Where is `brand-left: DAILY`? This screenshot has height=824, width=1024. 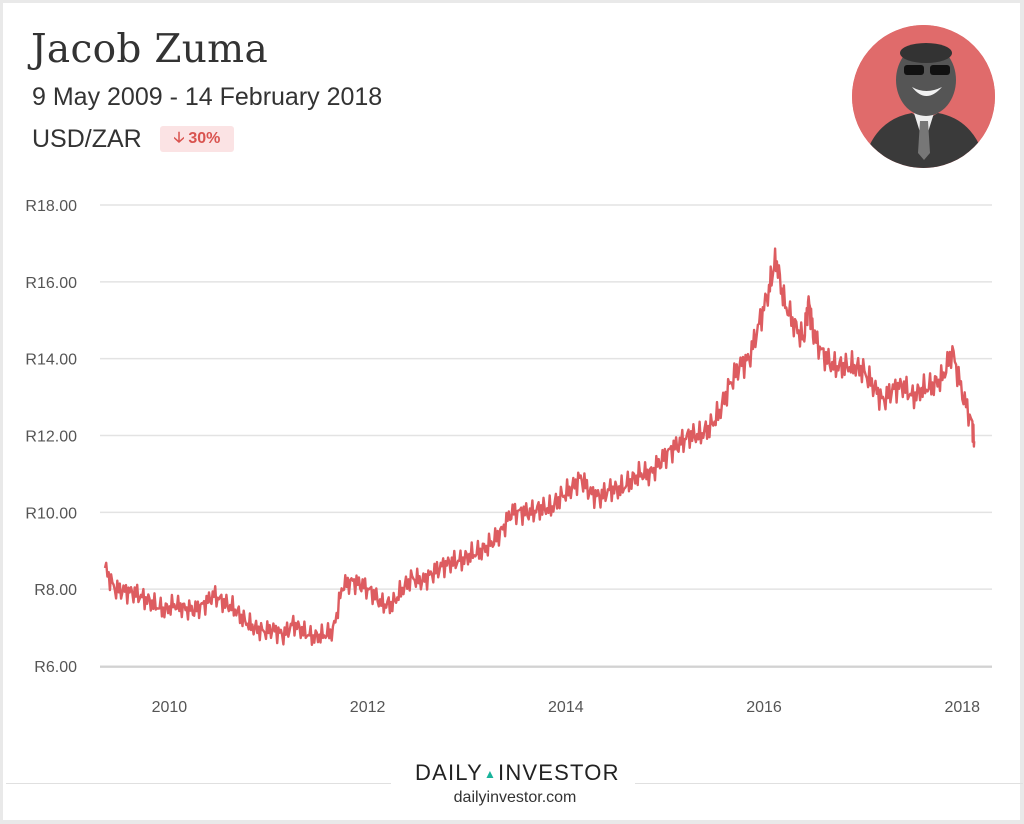
brand-left: DAILY is located at coordinates (449, 772).